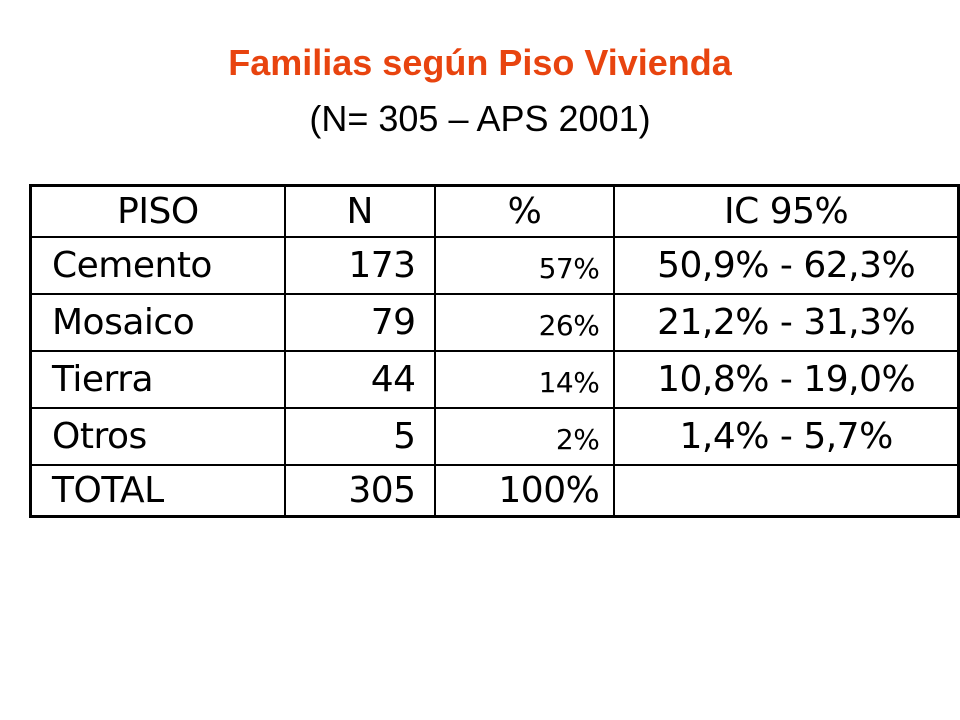  What do you see at coordinates (524, 436) in the screenshot?
I see `cell-percent: 2%` at bounding box center [524, 436].